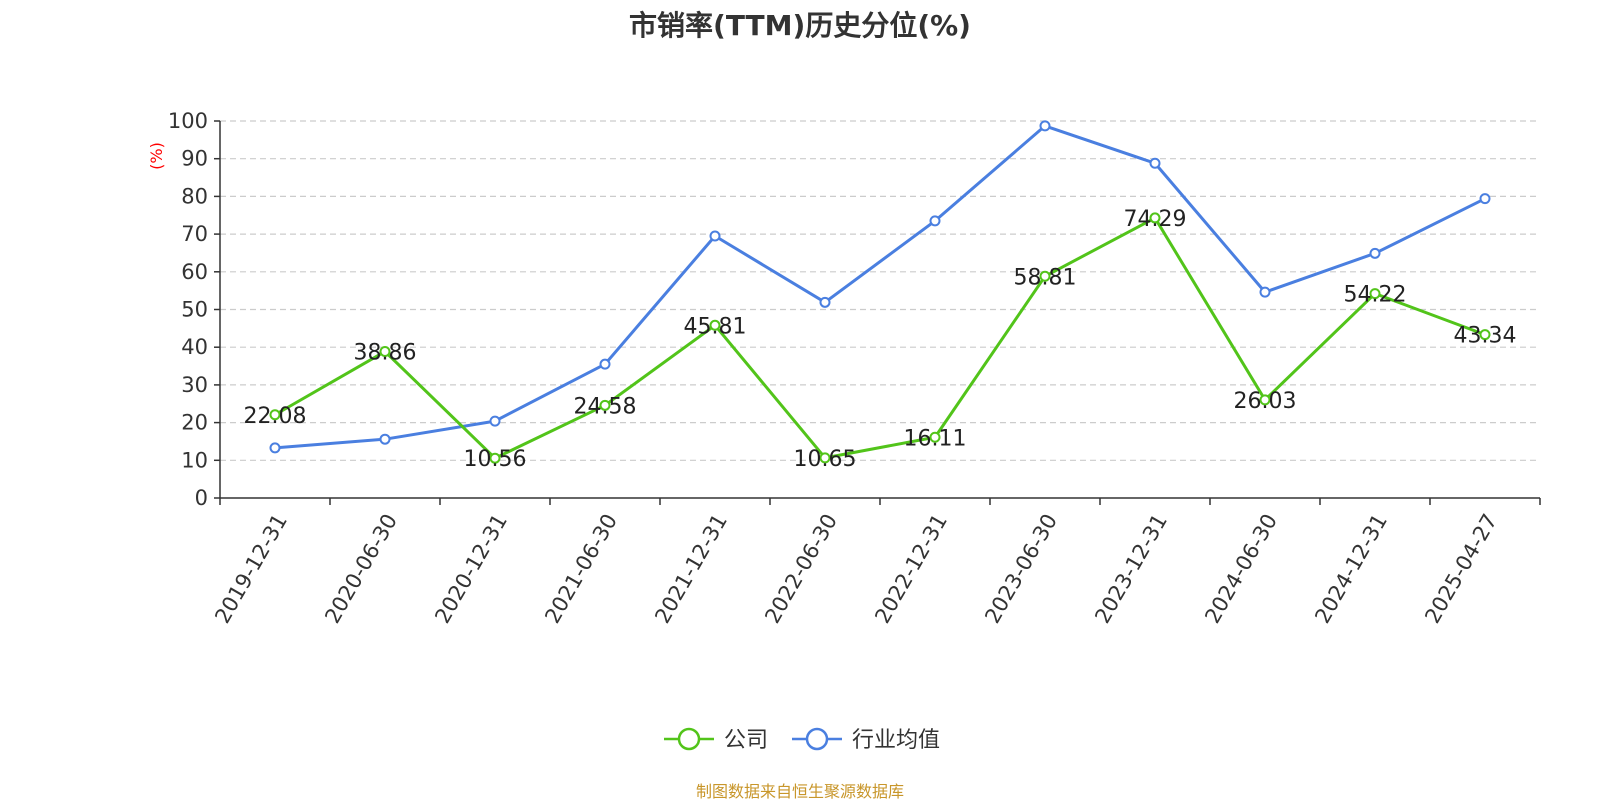 The width and height of the screenshot is (1600, 802). I want to click on data-label: 24.58, so click(605, 406).